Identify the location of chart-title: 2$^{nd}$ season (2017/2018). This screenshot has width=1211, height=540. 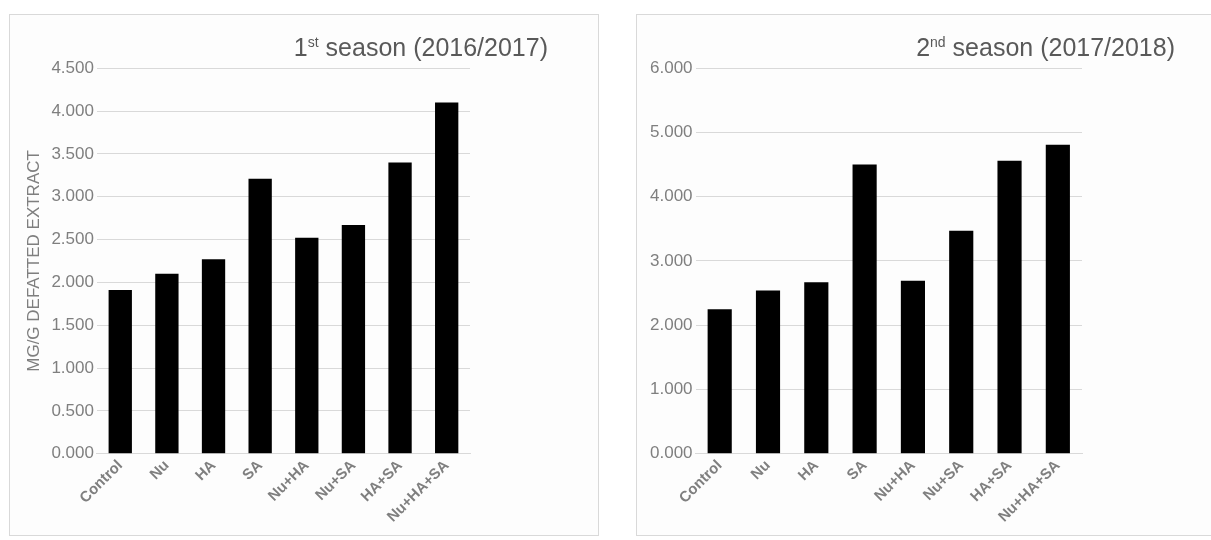
(1045, 47).